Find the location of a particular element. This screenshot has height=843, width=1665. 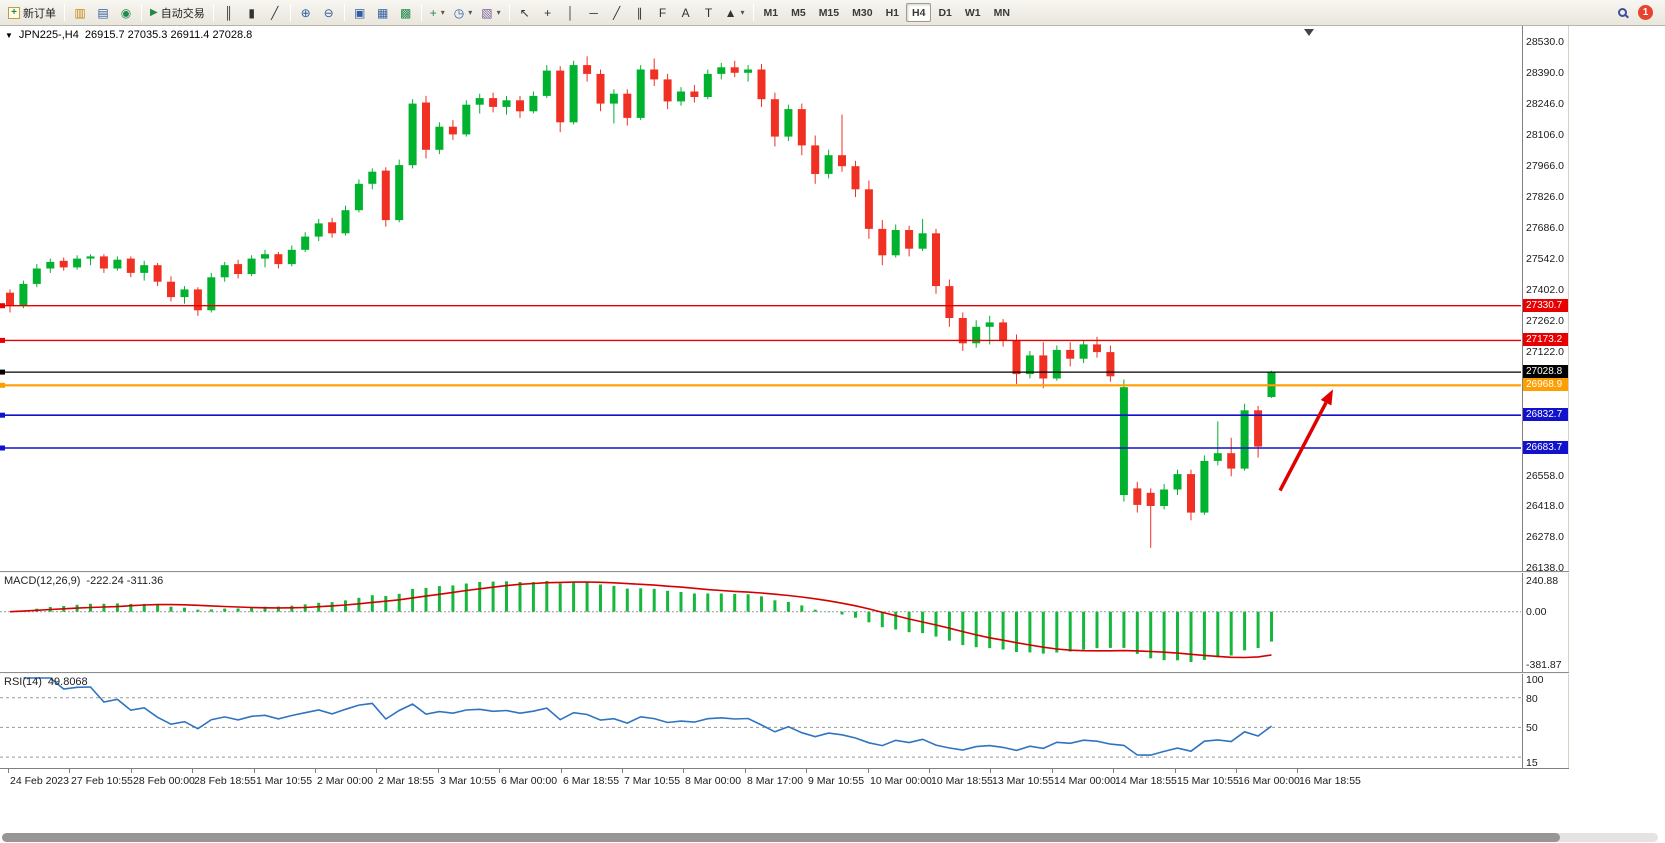

templates-button: ▧ ▾ is located at coordinates (490, 13).